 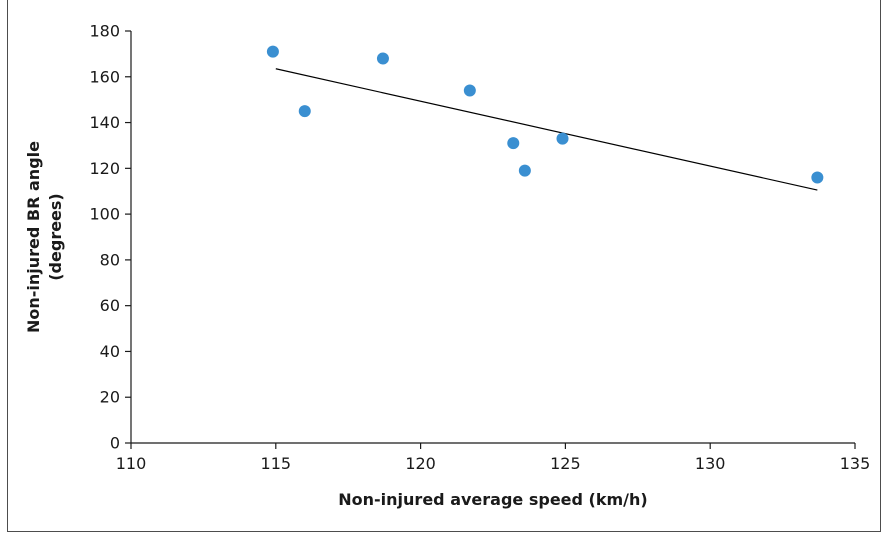 I want to click on y-tick-label: 80, so click(x=110, y=259).